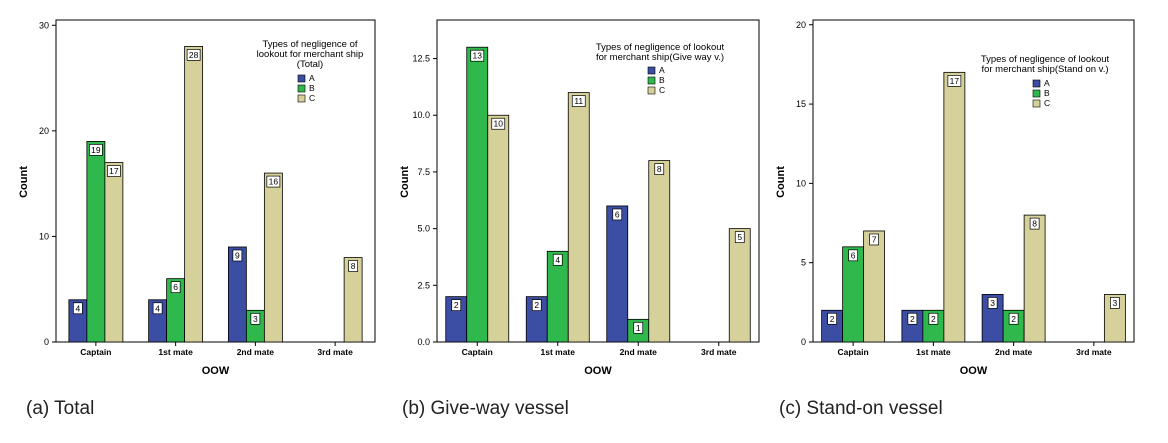 This screenshot has width=1168, height=443. I want to click on y-tick-label: 0.0, so click(423, 342).